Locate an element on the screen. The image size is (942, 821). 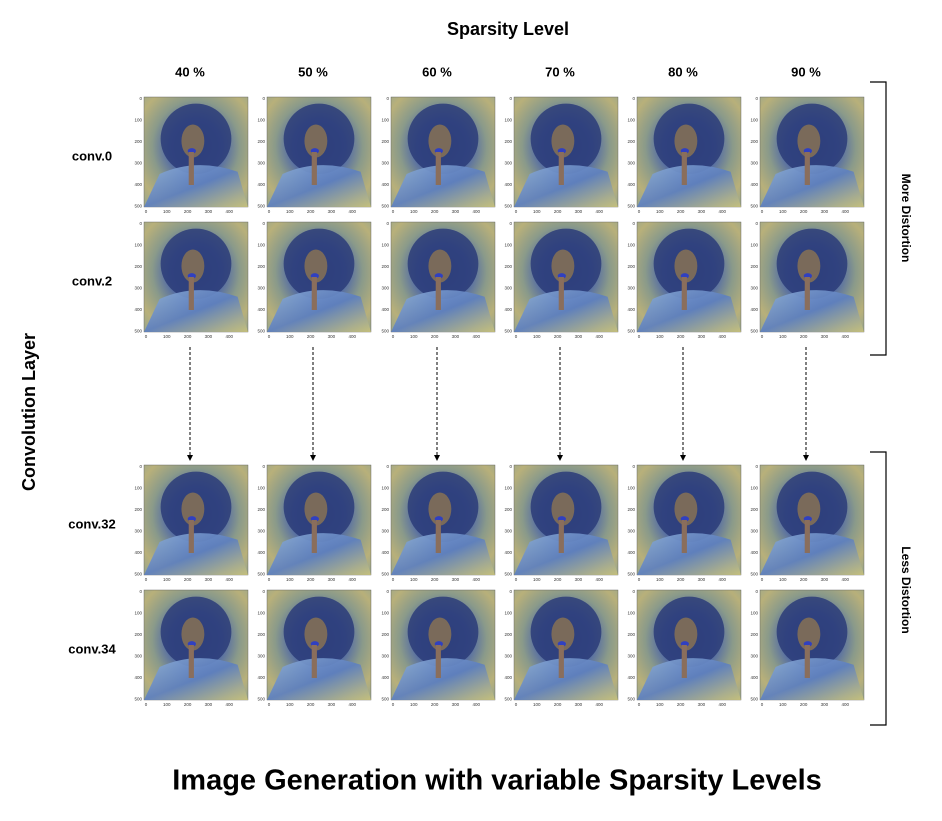
row-label: conv.32 is located at coordinates (91, 523).